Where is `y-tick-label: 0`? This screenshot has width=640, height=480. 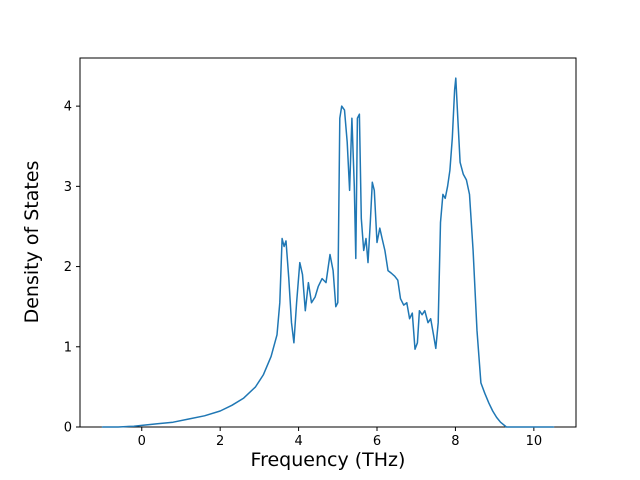 y-tick-label: 0 is located at coordinates (68, 428).